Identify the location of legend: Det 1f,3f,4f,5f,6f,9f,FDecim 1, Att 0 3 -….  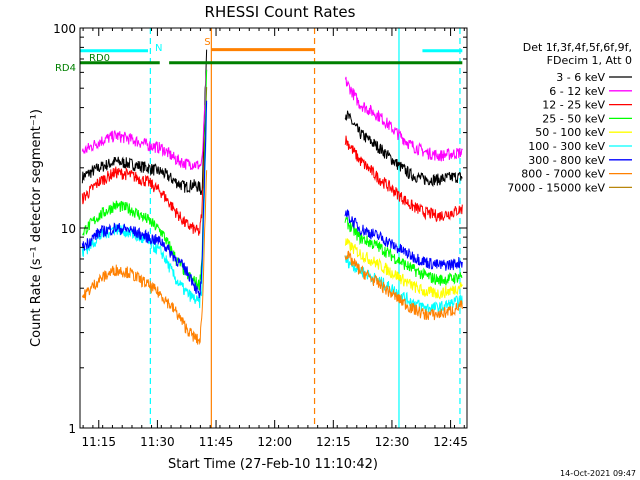
(569, 117).